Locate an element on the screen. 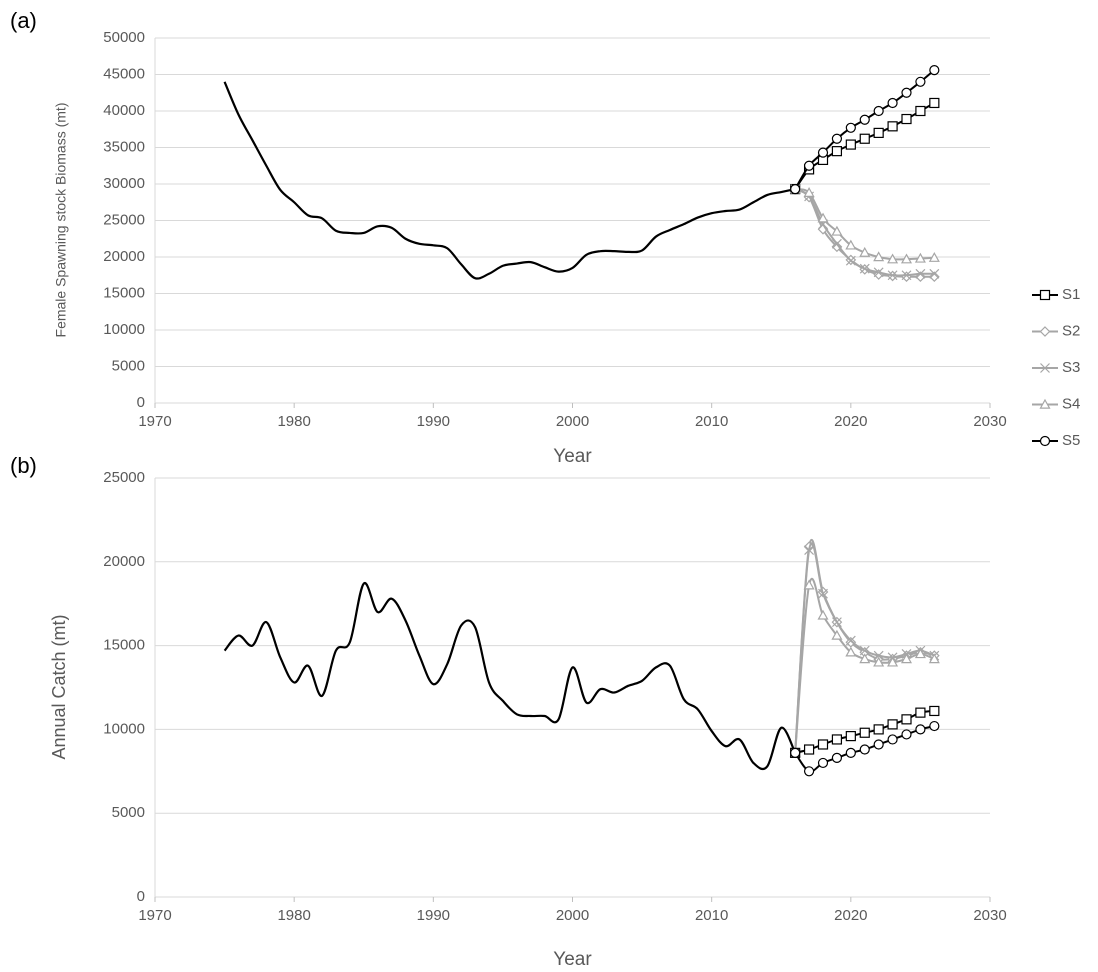 This screenshot has height=972, width=1098. legend-label: S3 is located at coordinates (1071, 367).